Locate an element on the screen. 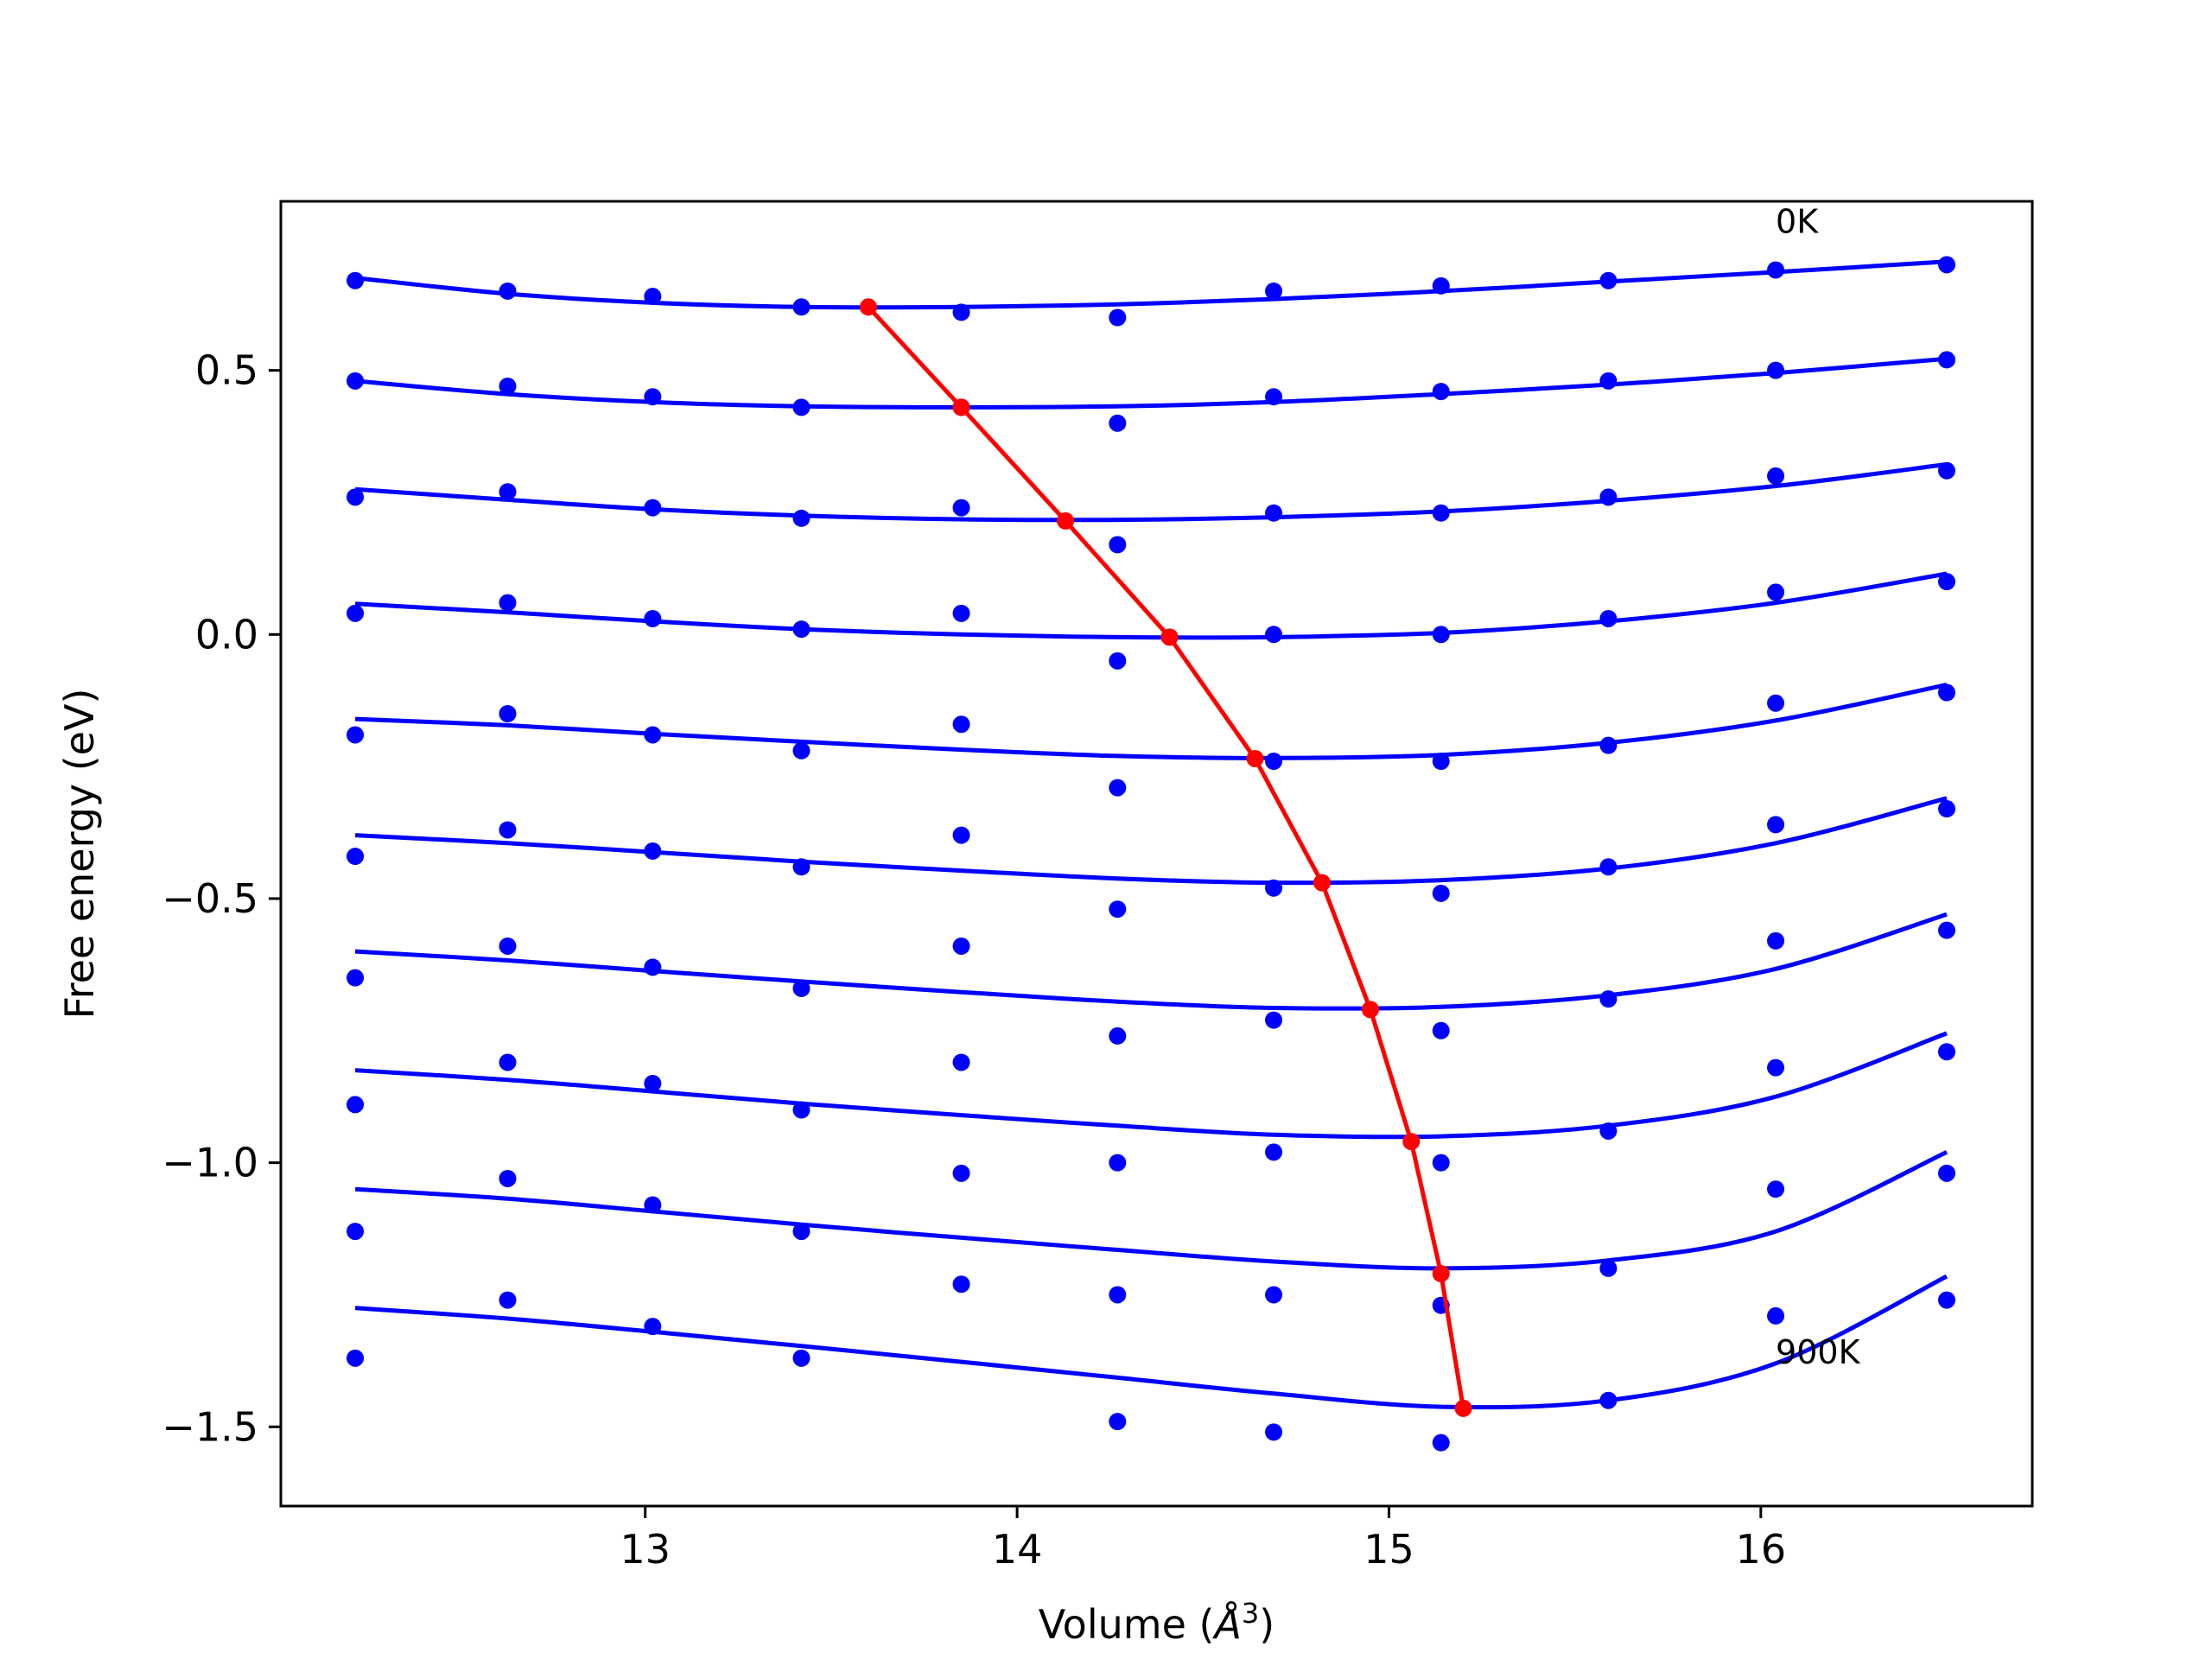 This screenshot has height=1659, width=2212. y-tick-label-4: −1.5 is located at coordinates (210, 1426).